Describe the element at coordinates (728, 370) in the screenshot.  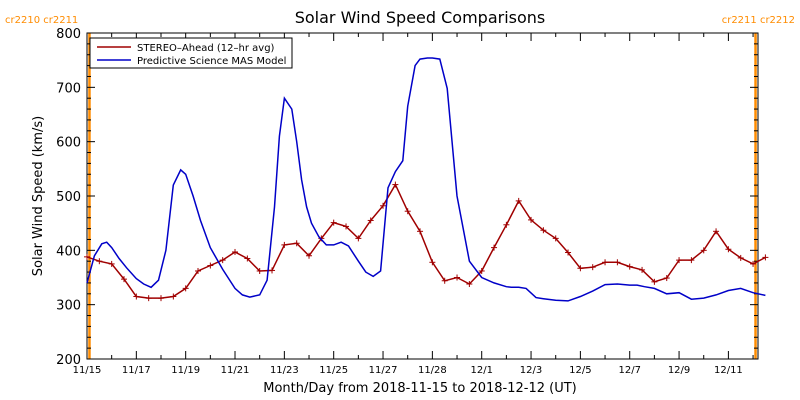
I see `x-tick-label-13: 12/11` at that location.